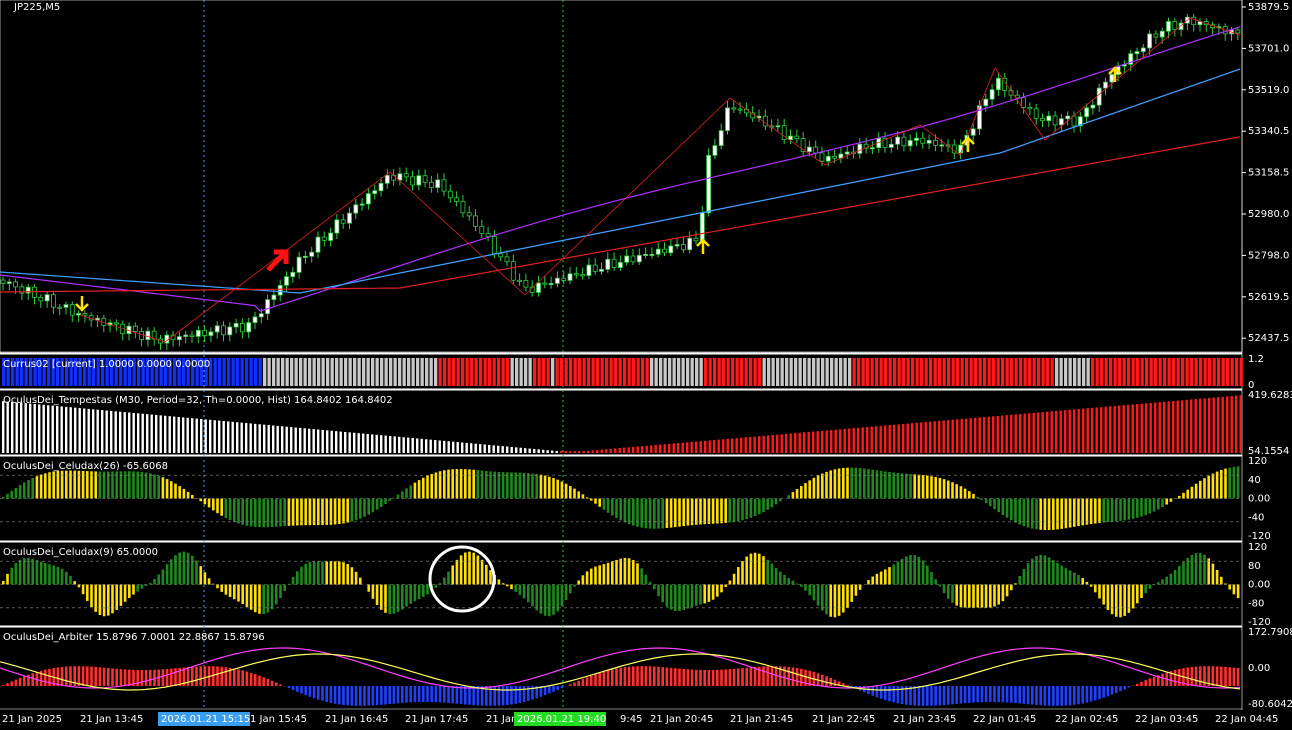  I want to click on time-label: 9:45, so click(631, 719).